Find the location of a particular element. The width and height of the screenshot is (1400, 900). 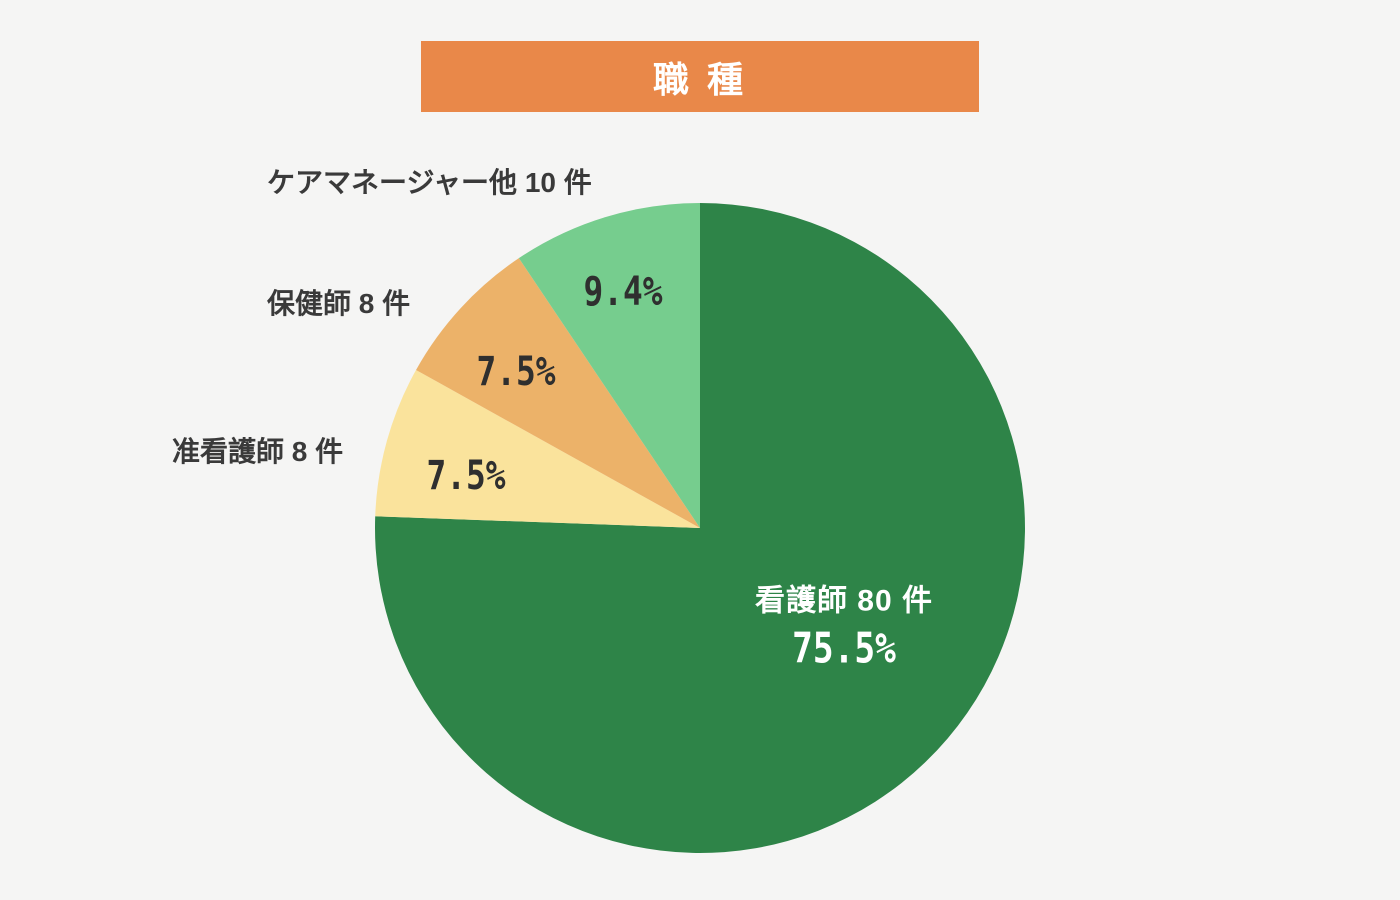

chart-title: 職 種 is located at coordinates (699, 79).